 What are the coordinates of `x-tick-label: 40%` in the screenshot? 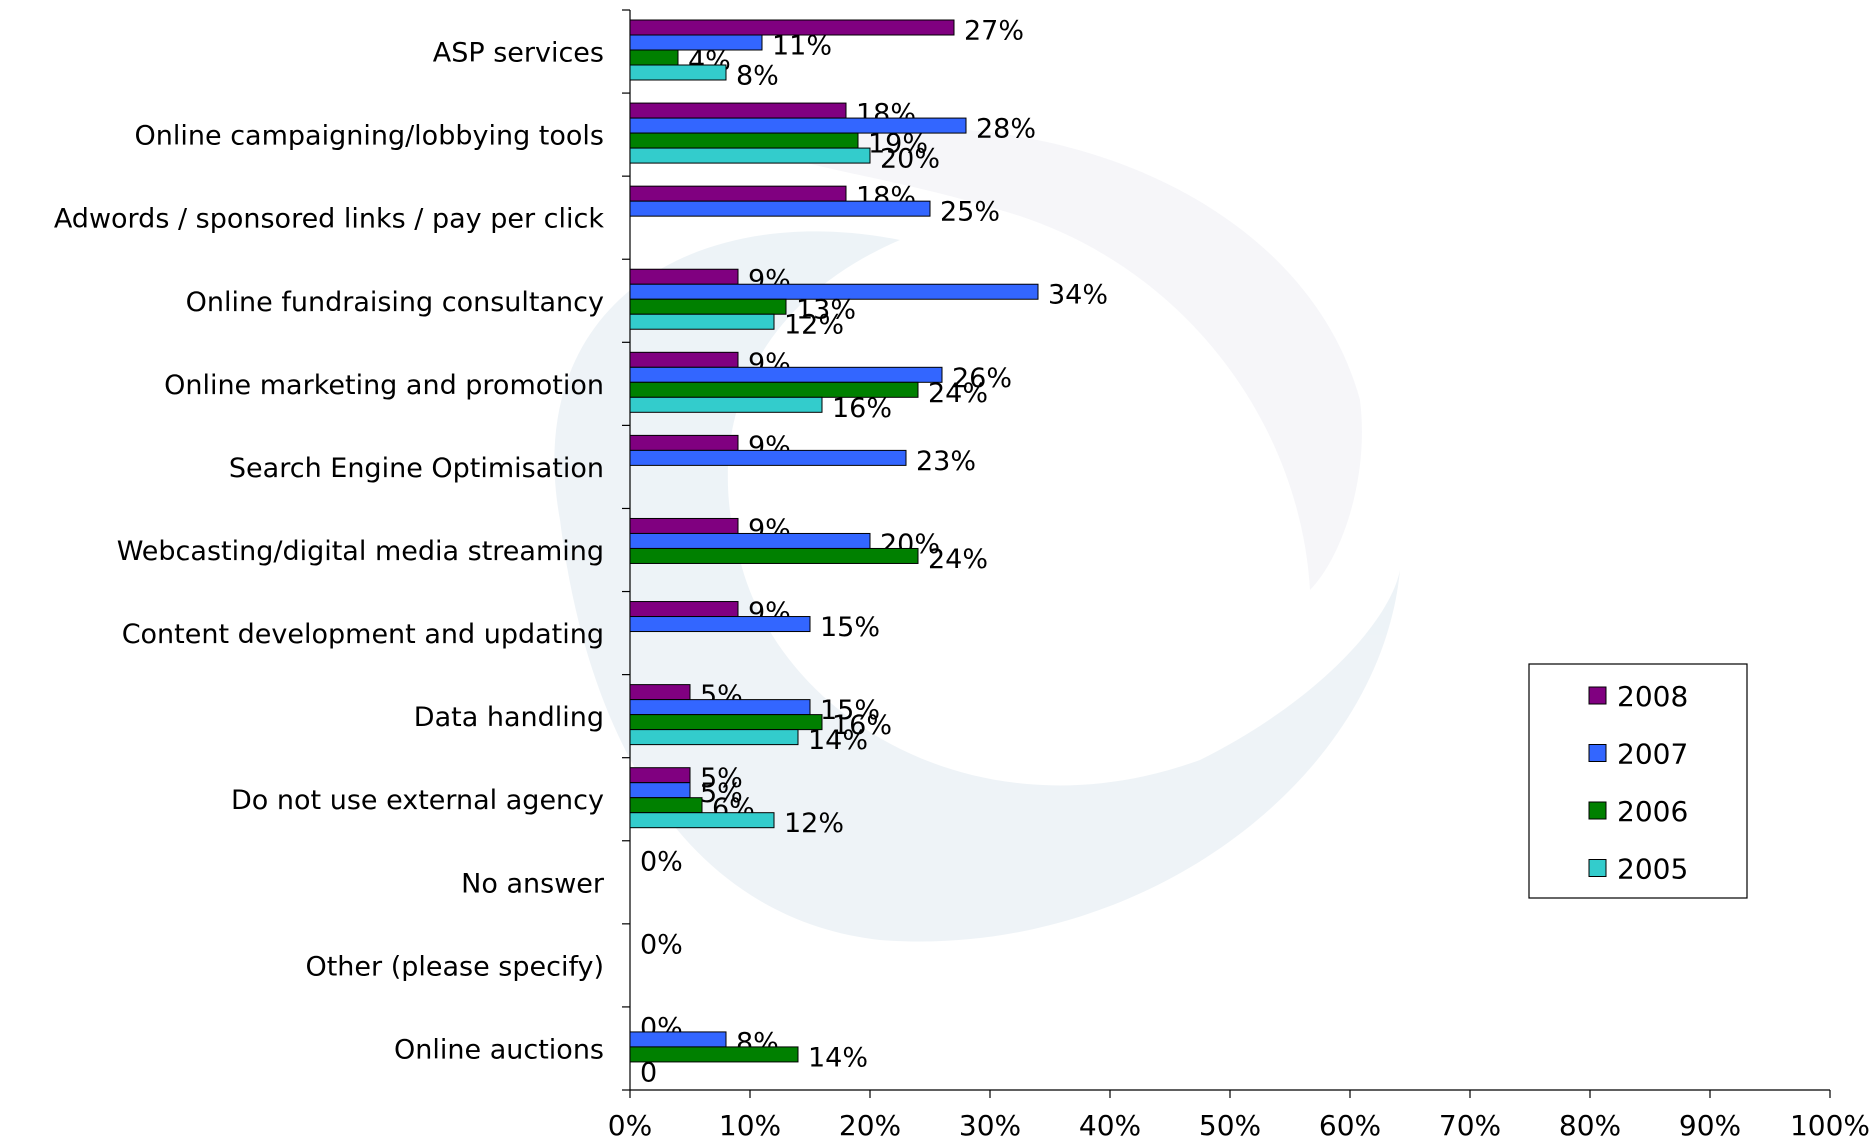 It's located at (1110, 1125).